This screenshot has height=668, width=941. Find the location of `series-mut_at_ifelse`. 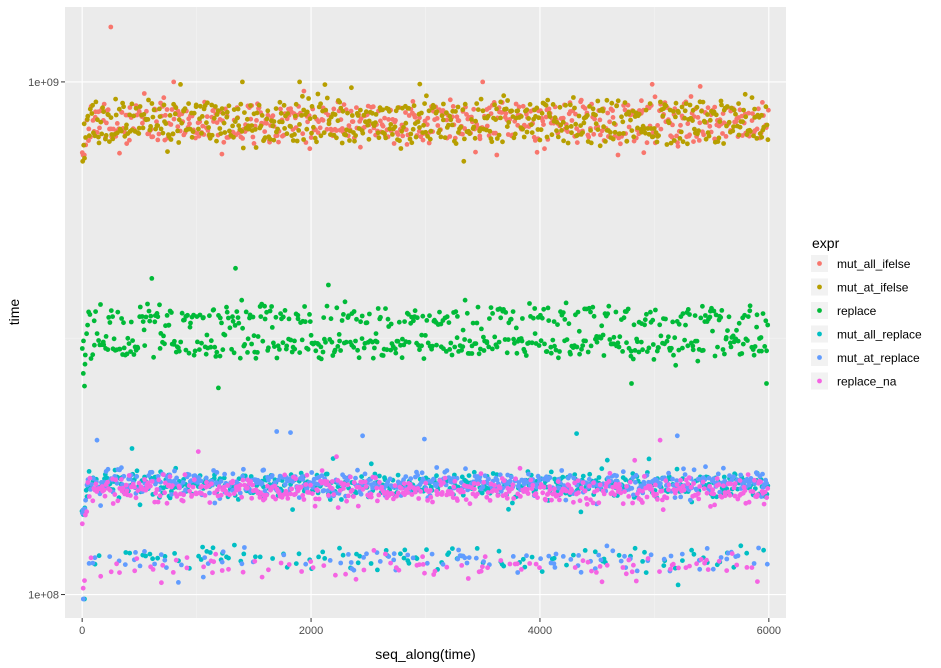

series-mut_at_ifelse is located at coordinates (425, 121).